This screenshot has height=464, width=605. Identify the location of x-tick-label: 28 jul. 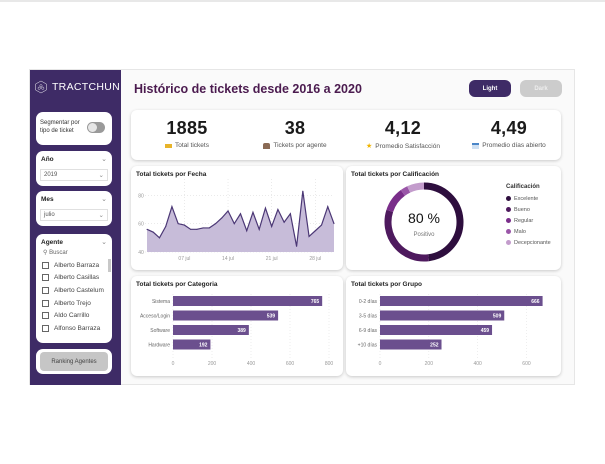
(315, 259).